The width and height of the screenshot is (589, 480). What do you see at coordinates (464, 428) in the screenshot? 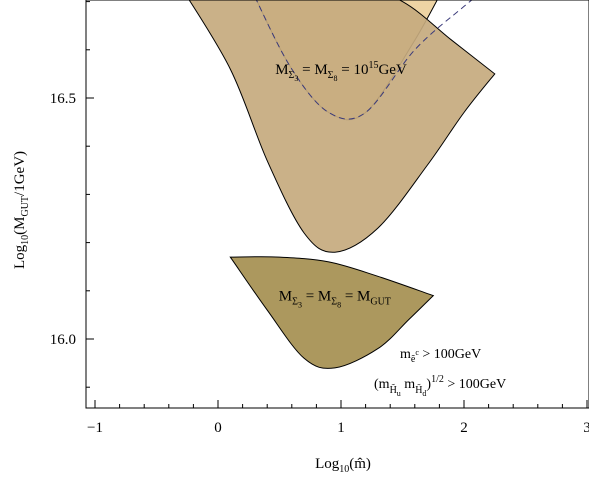
I see `x-tick-label: 2` at bounding box center [464, 428].